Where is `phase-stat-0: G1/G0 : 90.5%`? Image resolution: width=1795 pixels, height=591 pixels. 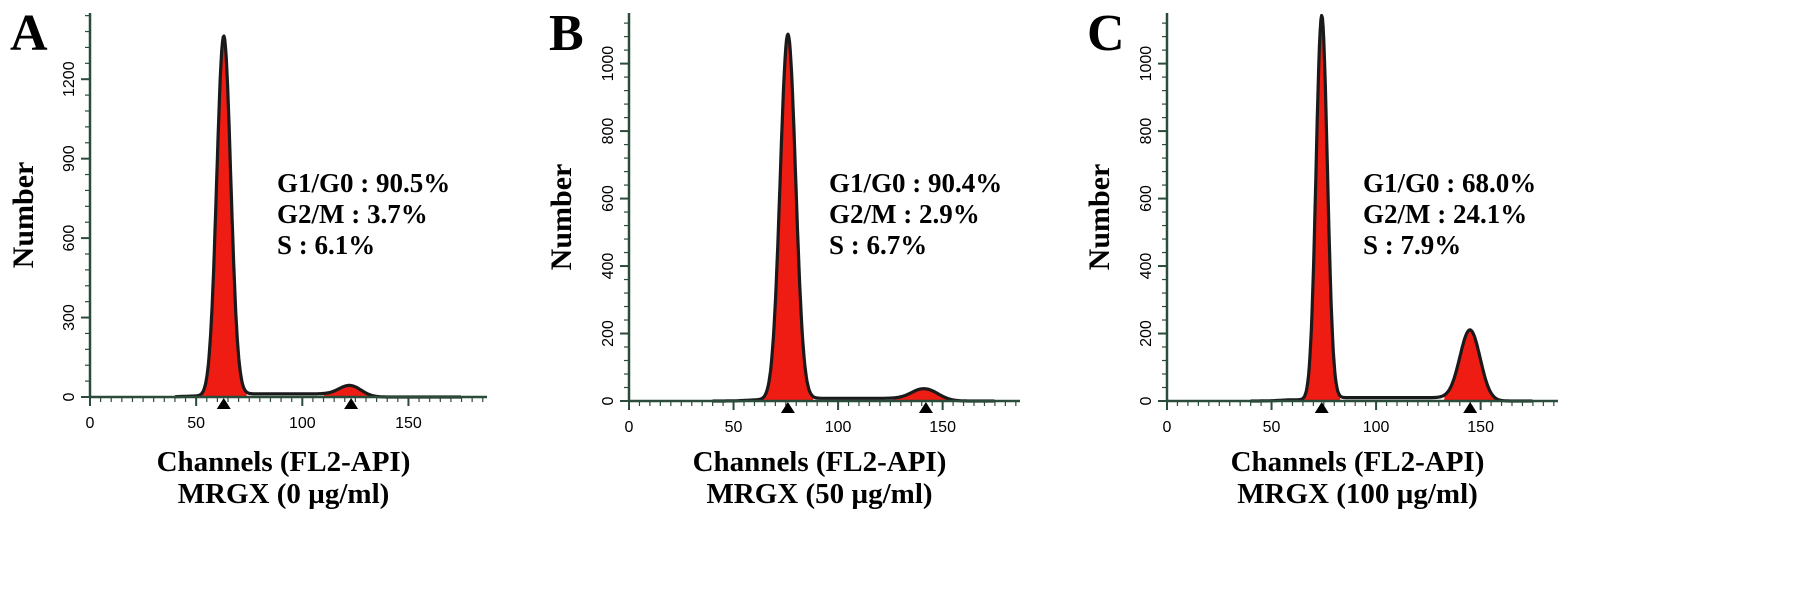
phase-stat-0: G1/G0 : 90.5% is located at coordinates (363, 183).